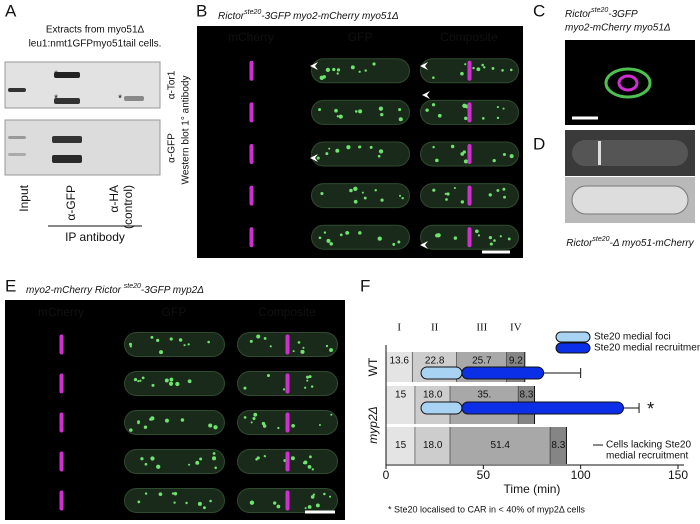 The image size is (700, 524). Describe the element at coordinates (120, 99) in the screenshot. I see `asterisk: *` at that location.